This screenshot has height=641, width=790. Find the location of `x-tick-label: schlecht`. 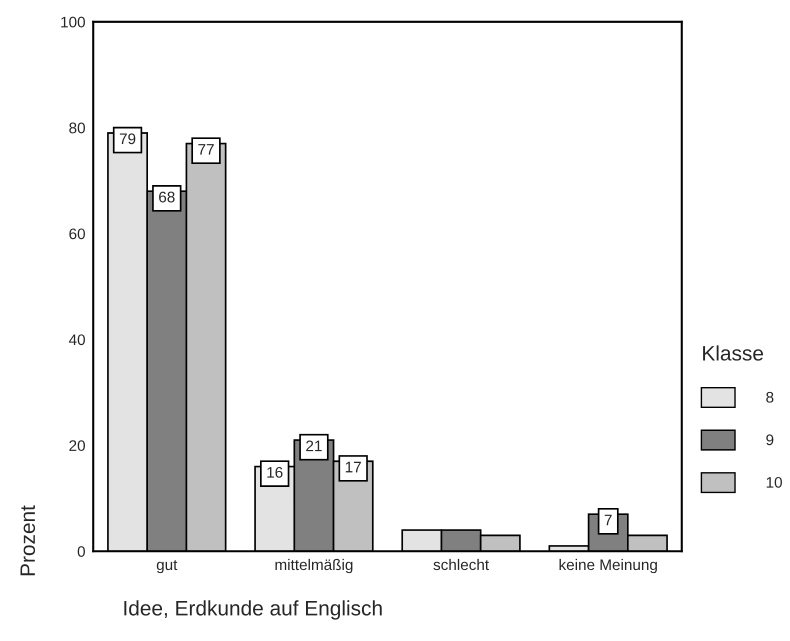

x-tick-label: schlecht is located at coordinates (461, 564).